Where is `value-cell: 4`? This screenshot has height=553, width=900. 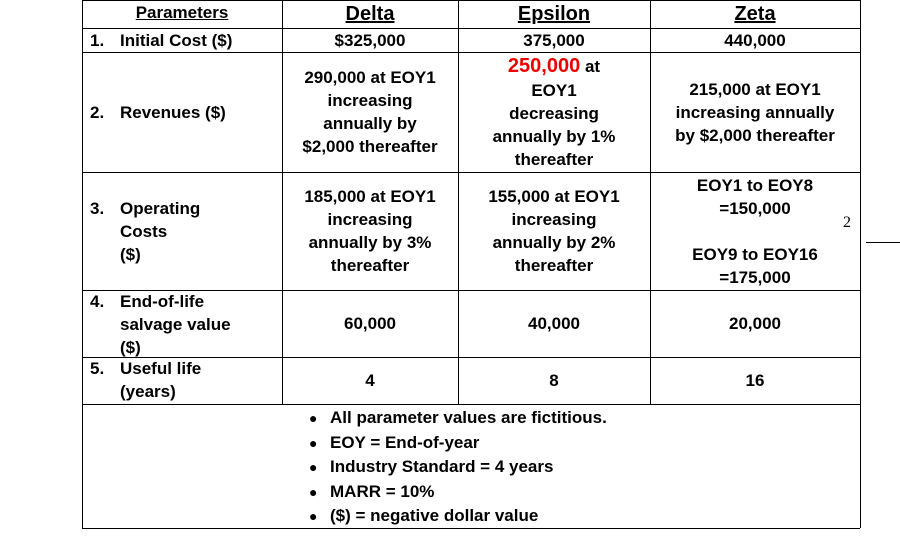
value-cell: 4 is located at coordinates (370, 380).